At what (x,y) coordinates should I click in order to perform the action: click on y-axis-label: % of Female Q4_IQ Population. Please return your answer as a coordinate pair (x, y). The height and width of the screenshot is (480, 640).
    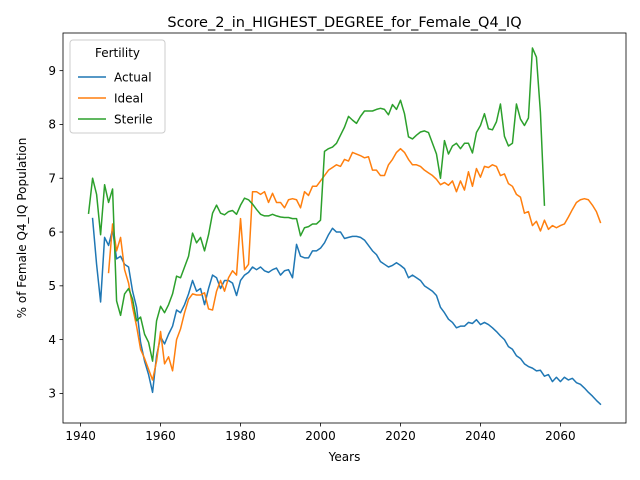
    Looking at the image, I should click on (22, 228).